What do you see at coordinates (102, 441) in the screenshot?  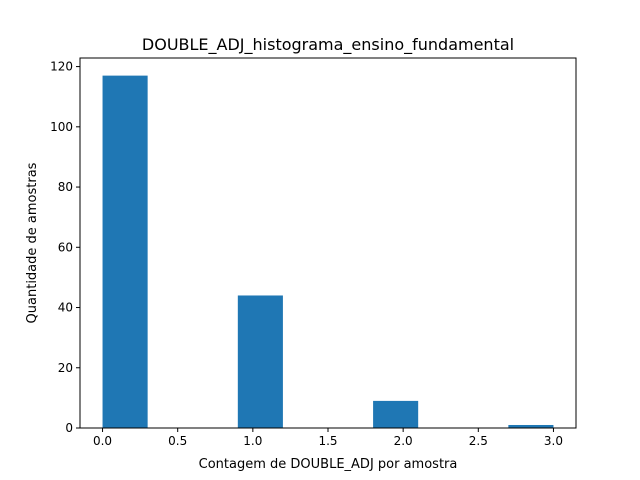 I see `x-tick-label: 0.0` at bounding box center [102, 441].